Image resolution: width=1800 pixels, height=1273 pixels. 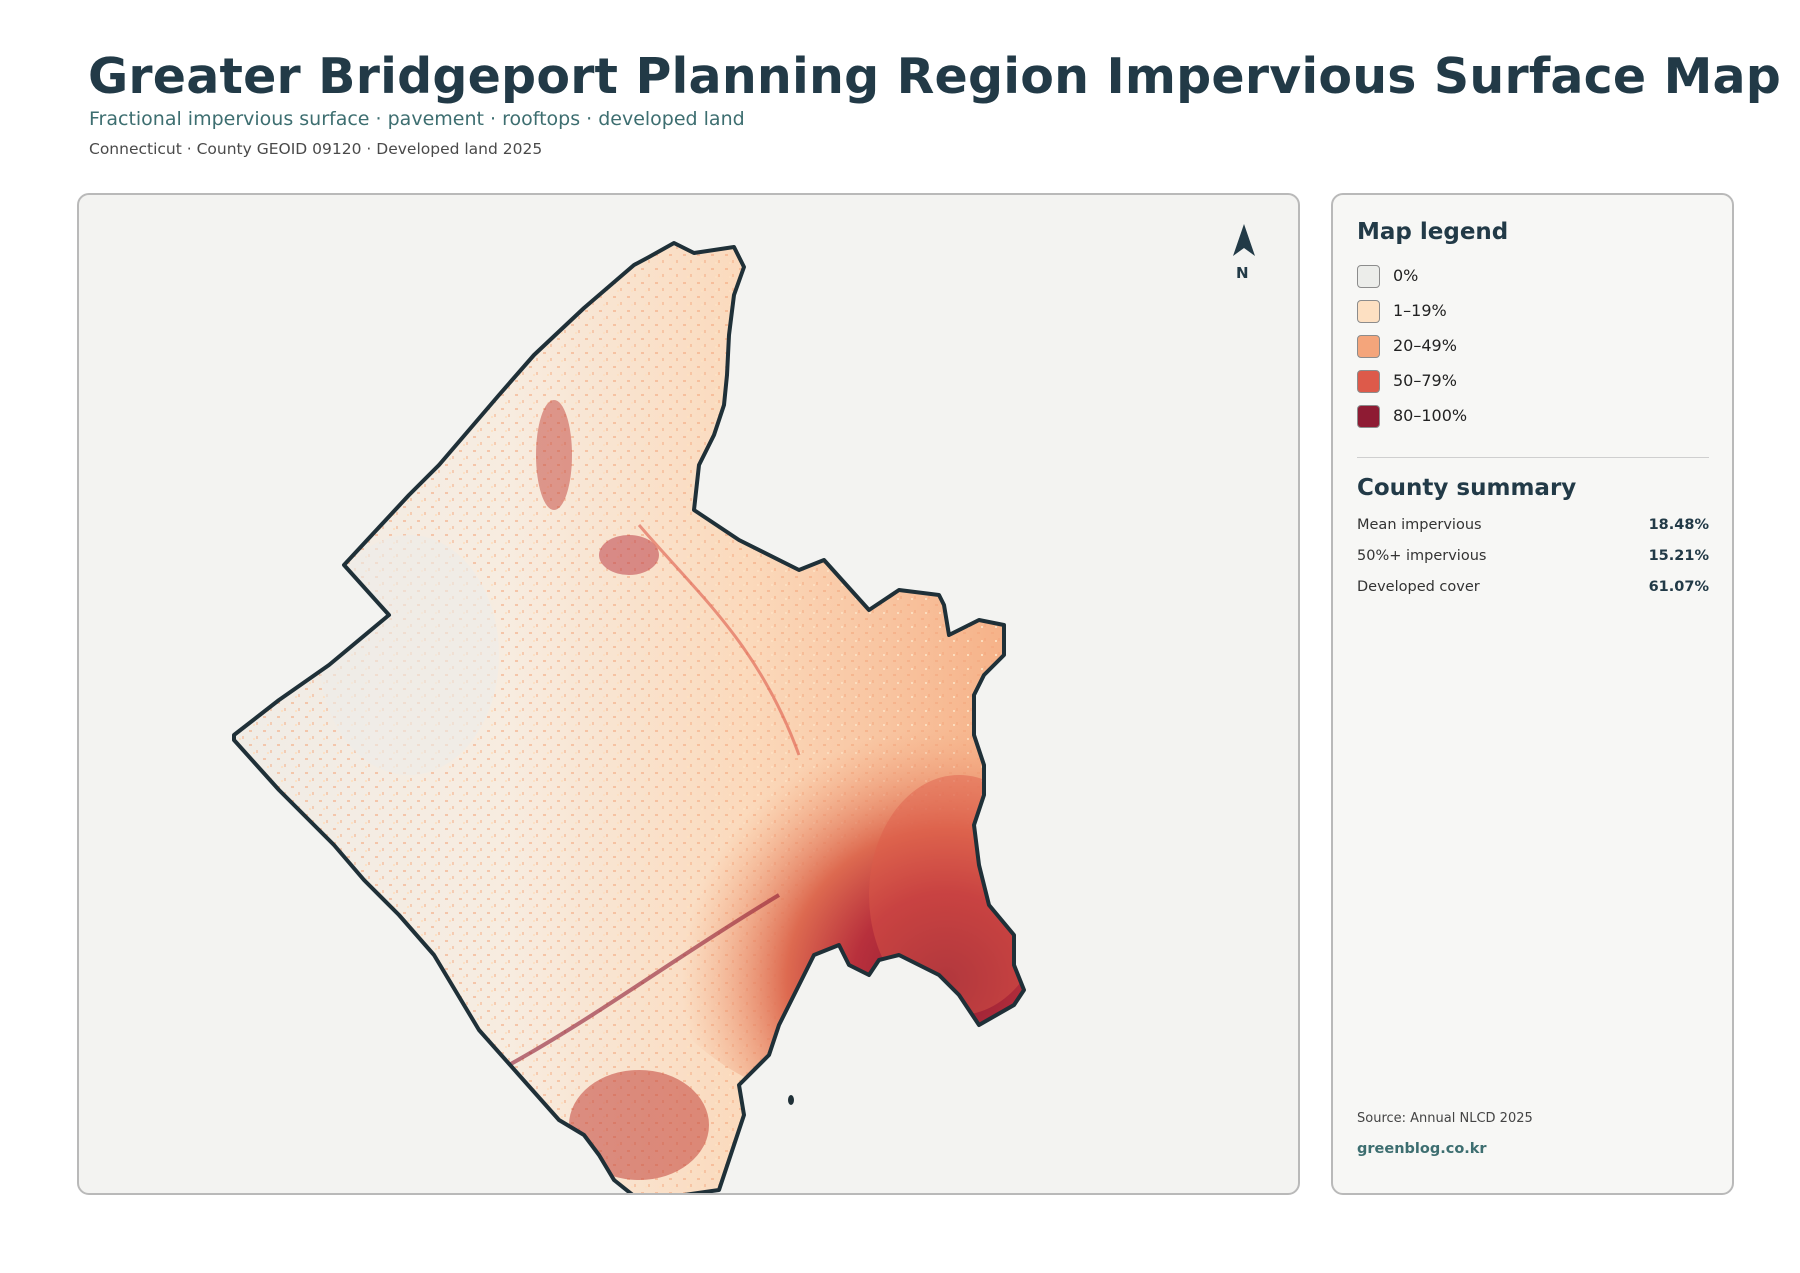 What do you see at coordinates (1425, 345) in the screenshot?
I see `legend-label: 20–49%` at bounding box center [1425, 345].